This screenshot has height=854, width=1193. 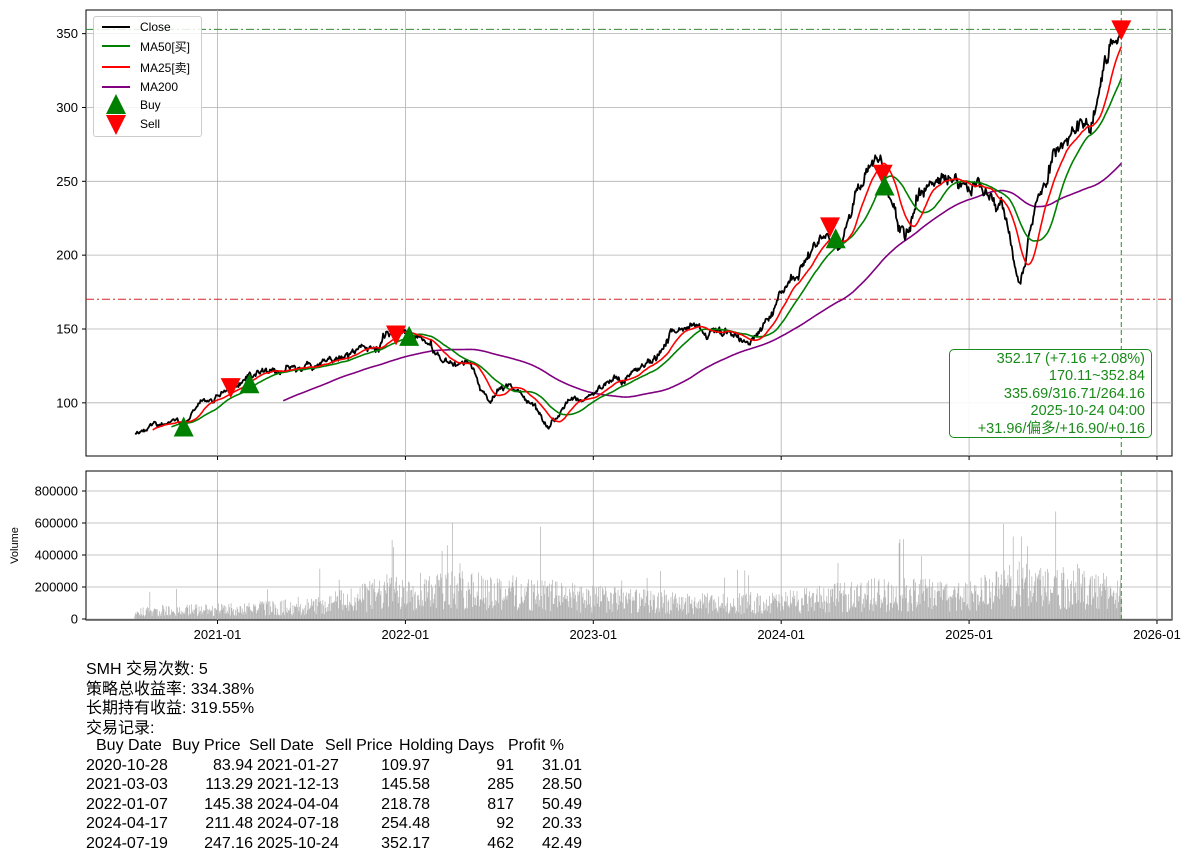 What do you see at coordinates (127, 804) in the screenshot?
I see `table-cell: 2022-01-07` at bounding box center [127, 804].